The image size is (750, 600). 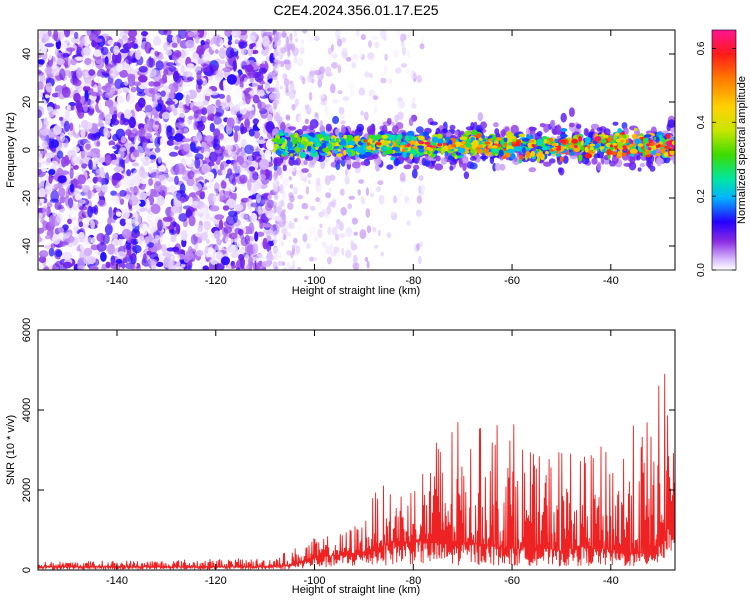 I want to click on y-tick-label: 20, so click(x=27, y=102).